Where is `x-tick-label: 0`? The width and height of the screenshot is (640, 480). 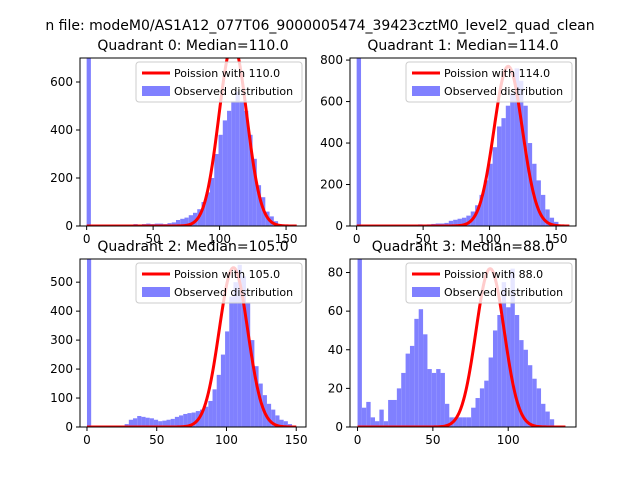 x-tick-label: 0 is located at coordinates (357, 239).